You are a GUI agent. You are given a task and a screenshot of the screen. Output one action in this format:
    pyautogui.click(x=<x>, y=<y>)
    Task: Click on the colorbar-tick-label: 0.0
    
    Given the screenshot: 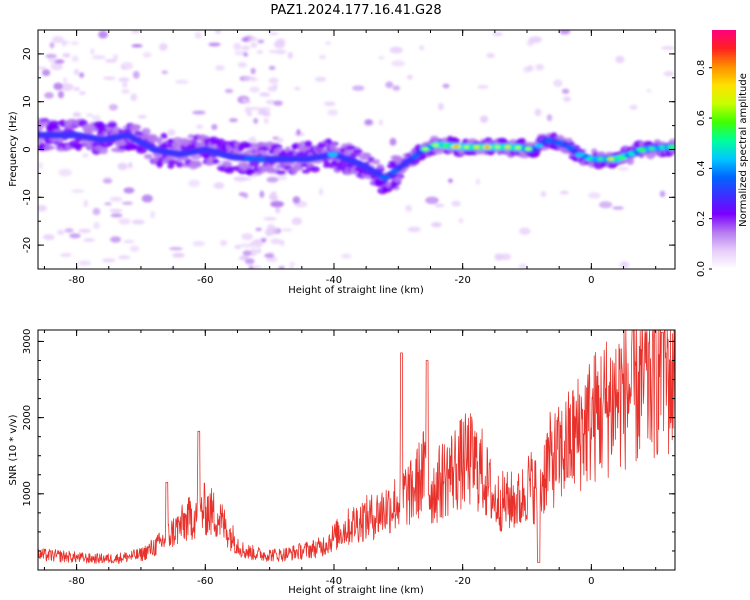 What is the action you would take?
    pyautogui.click(x=701, y=269)
    